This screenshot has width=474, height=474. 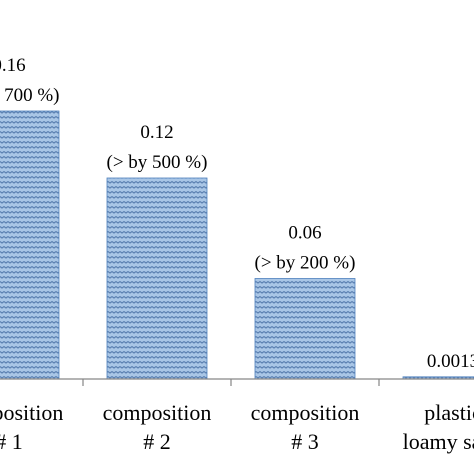 I want to click on data-label-3-line-2: (> by 200 %), so click(x=305, y=263).